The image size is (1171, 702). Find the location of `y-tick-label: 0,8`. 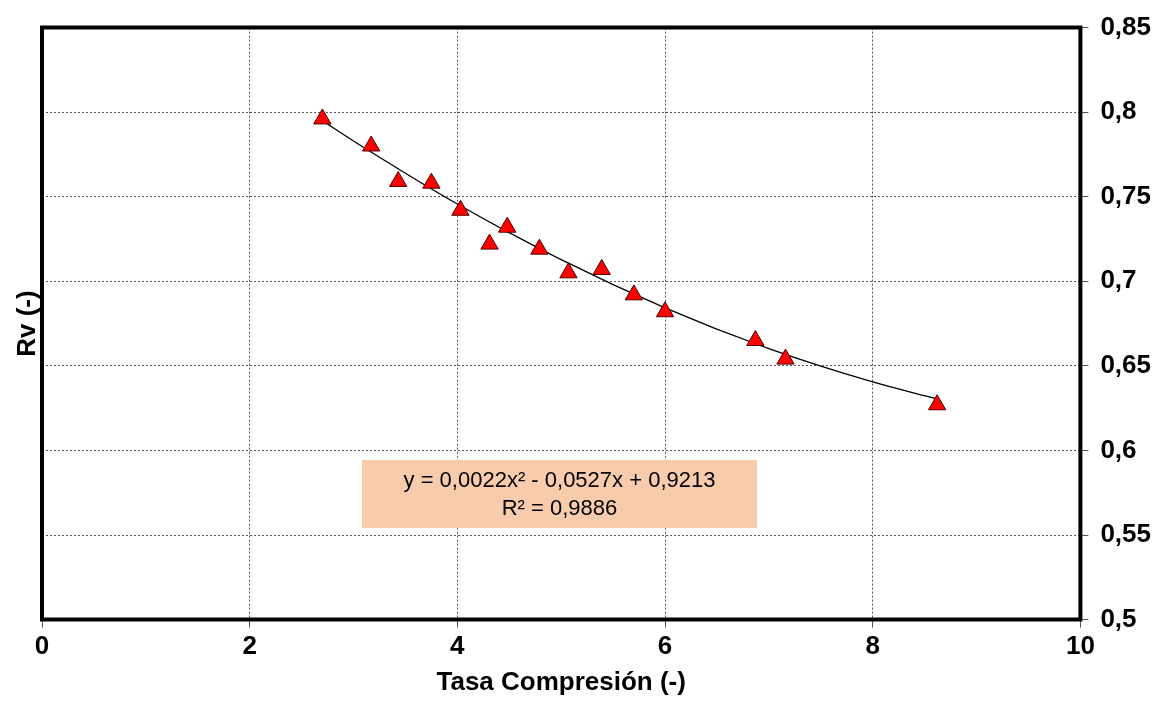

y-tick-label: 0,8 is located at coordinates (1118, 110).